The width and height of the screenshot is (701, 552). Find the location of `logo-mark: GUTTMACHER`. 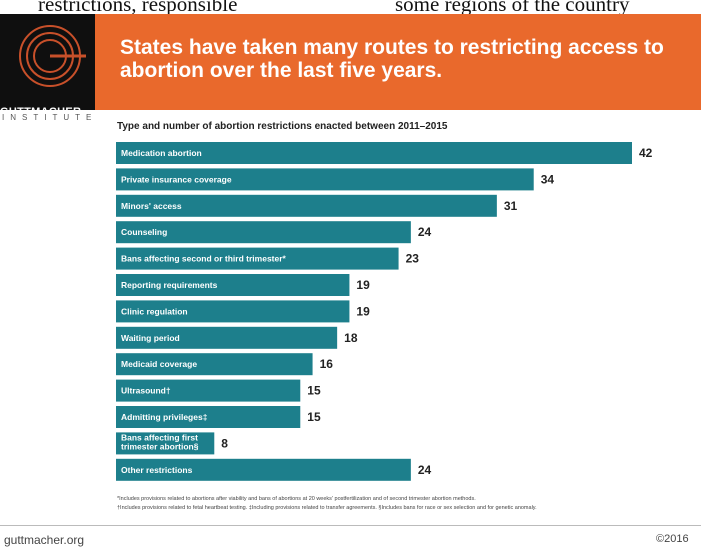

logo-mark: GUTTMACHER is located at coordinates (47, 66).